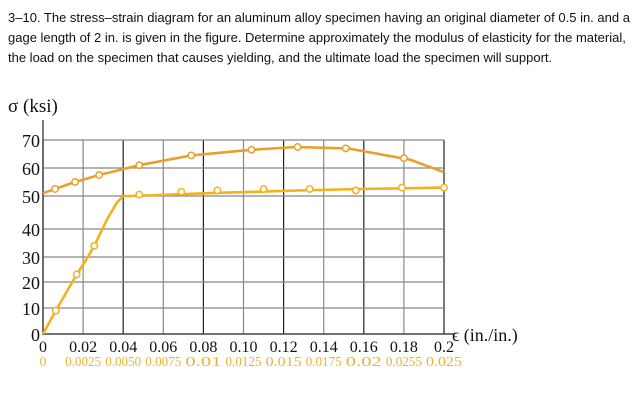 Image resolution: width=639 pixels, height=406 pixels. Describe the element at coordinates (43, 362) in the screenshot. I see `x-tick-label-secondary: 0` at that location.